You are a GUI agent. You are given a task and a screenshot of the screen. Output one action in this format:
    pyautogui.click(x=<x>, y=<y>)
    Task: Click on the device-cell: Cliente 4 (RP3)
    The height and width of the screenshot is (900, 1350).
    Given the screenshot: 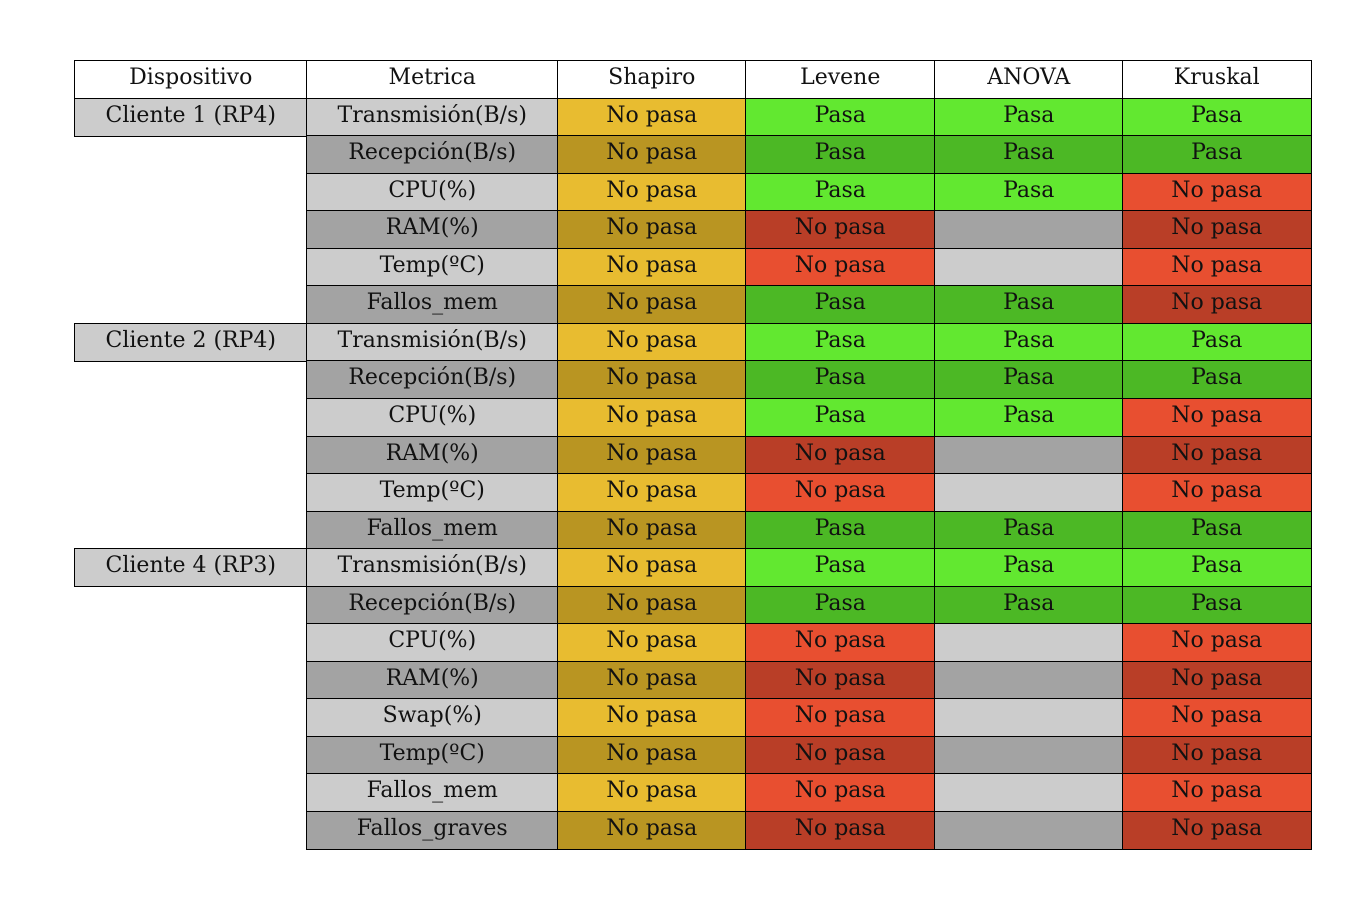 What is the action you would take?
    pyautogui.click(x=191, y=568)
    